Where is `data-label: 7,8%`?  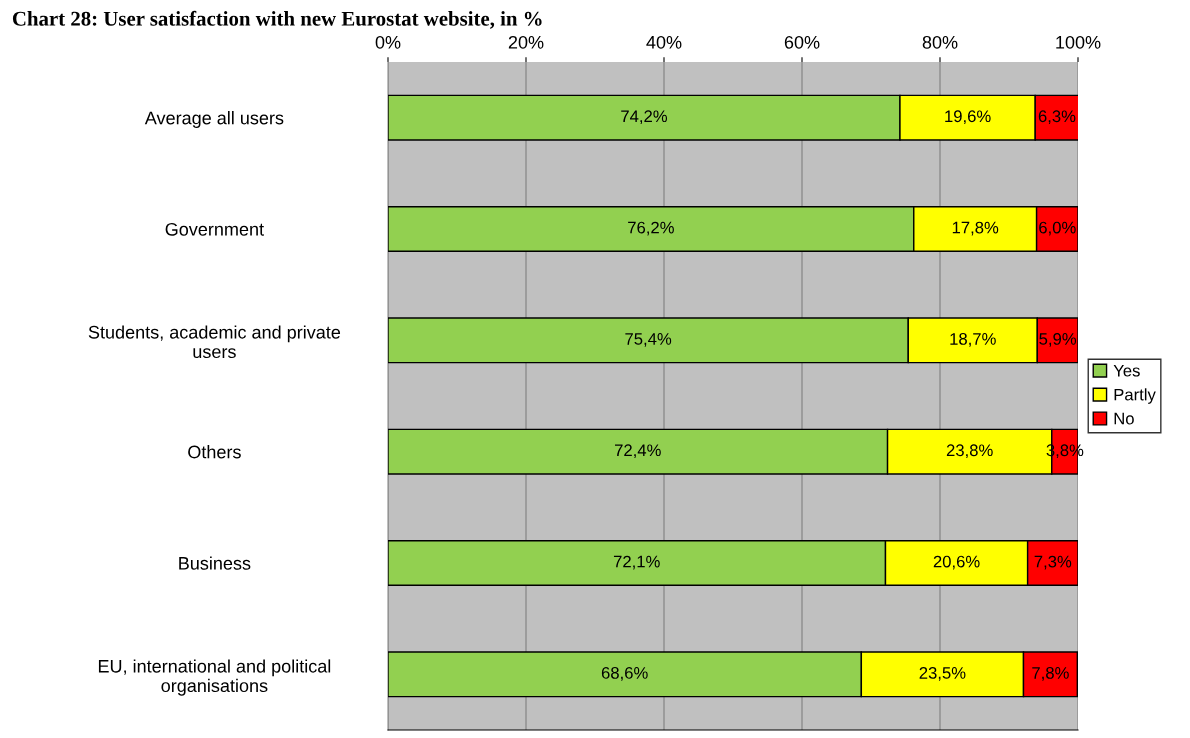 data-label: 7,8% is located at coordinates (1050, 674).